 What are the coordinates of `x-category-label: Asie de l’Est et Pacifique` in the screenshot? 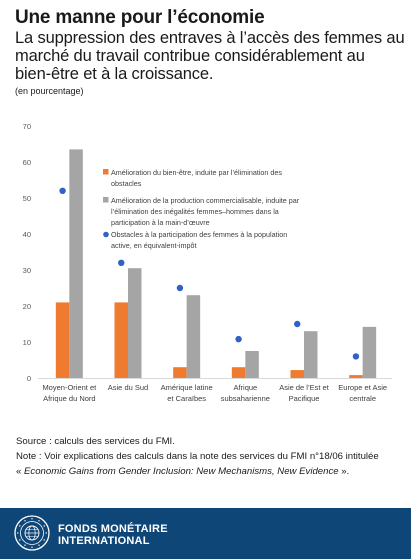 It's located at (304, 393).